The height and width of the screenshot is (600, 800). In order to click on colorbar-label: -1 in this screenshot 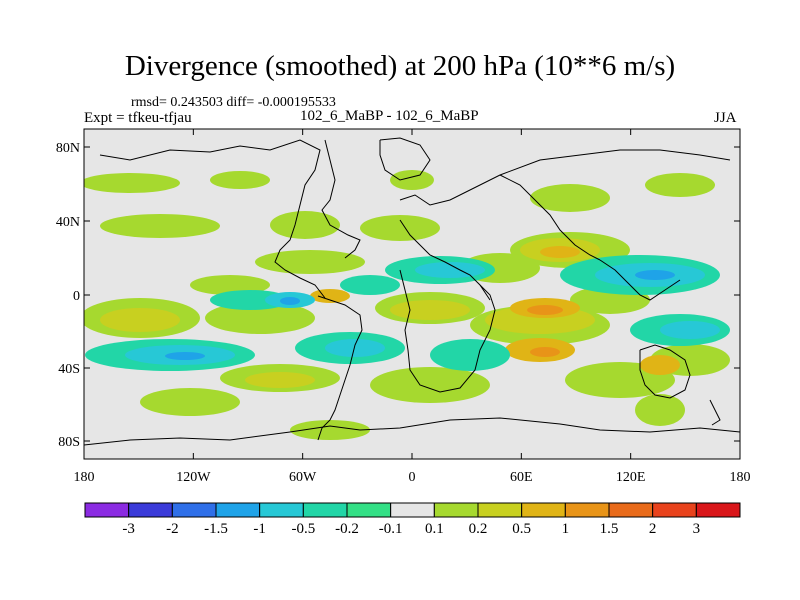, I will do `click(259, 529)`.